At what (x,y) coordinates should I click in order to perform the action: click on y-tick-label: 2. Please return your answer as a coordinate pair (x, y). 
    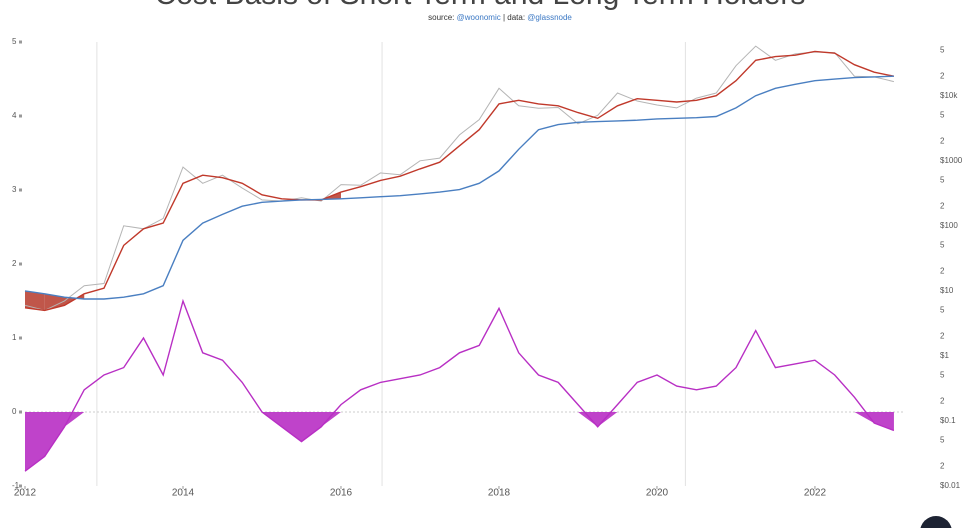
    Looking at the image, I should click on (14, 263).